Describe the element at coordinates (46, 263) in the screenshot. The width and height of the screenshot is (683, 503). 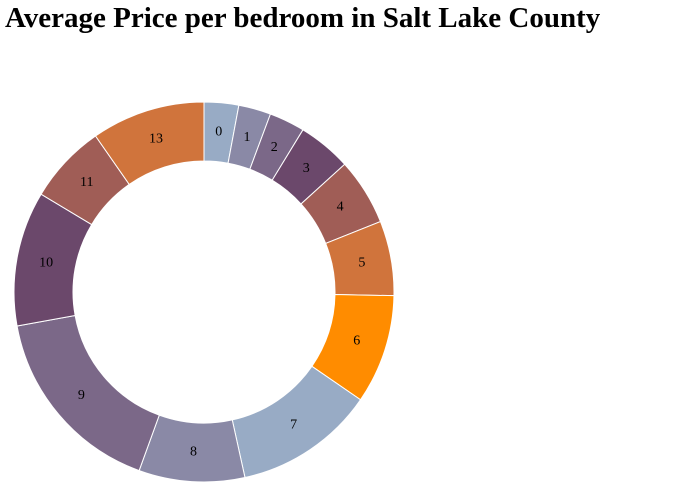
I see `slice-label-10: 10` at that location.